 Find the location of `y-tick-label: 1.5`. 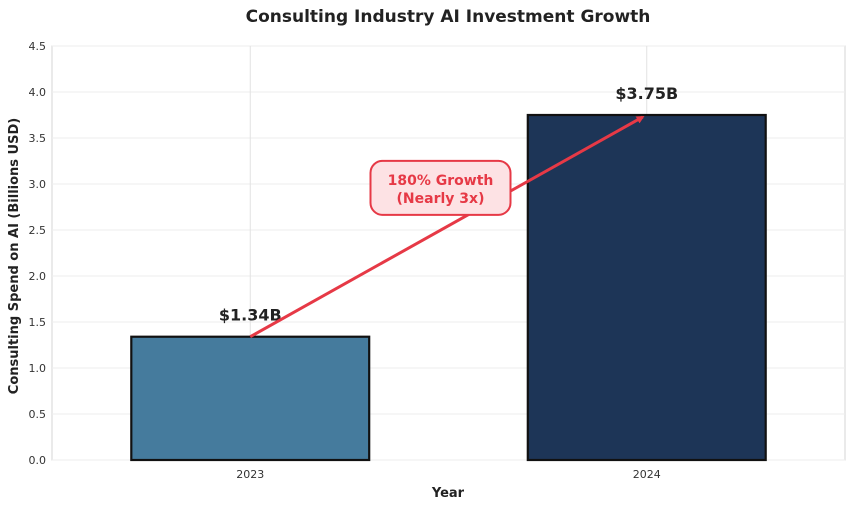

y-tick-label: 1.5 is located at coordinates (38, 322).